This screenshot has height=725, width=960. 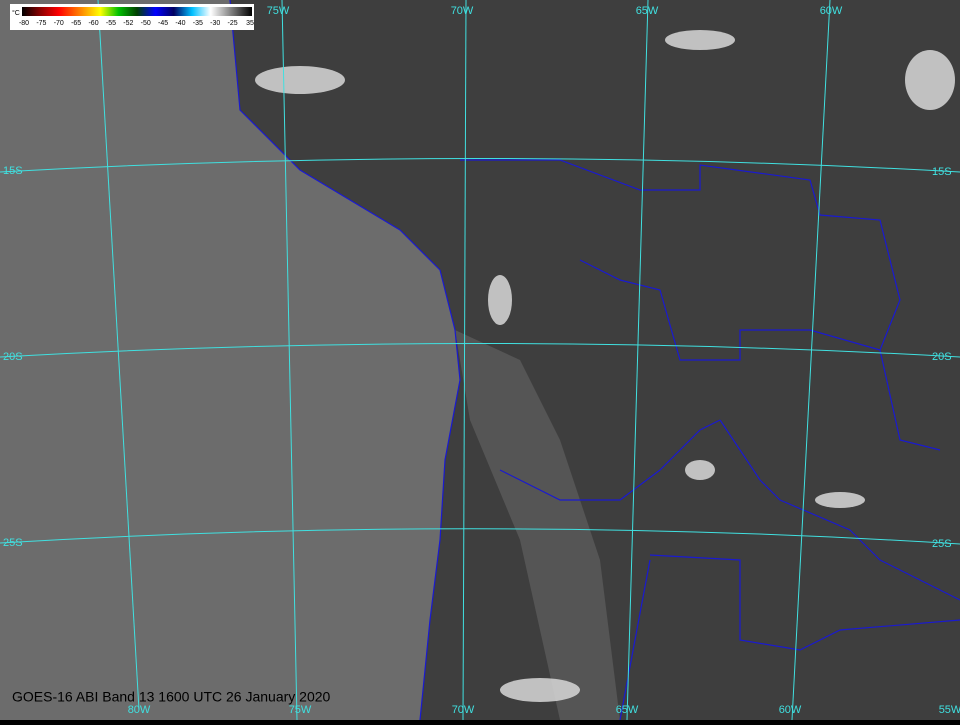 I want to click on colorbar-label: -75, so click(x=41, y=23).